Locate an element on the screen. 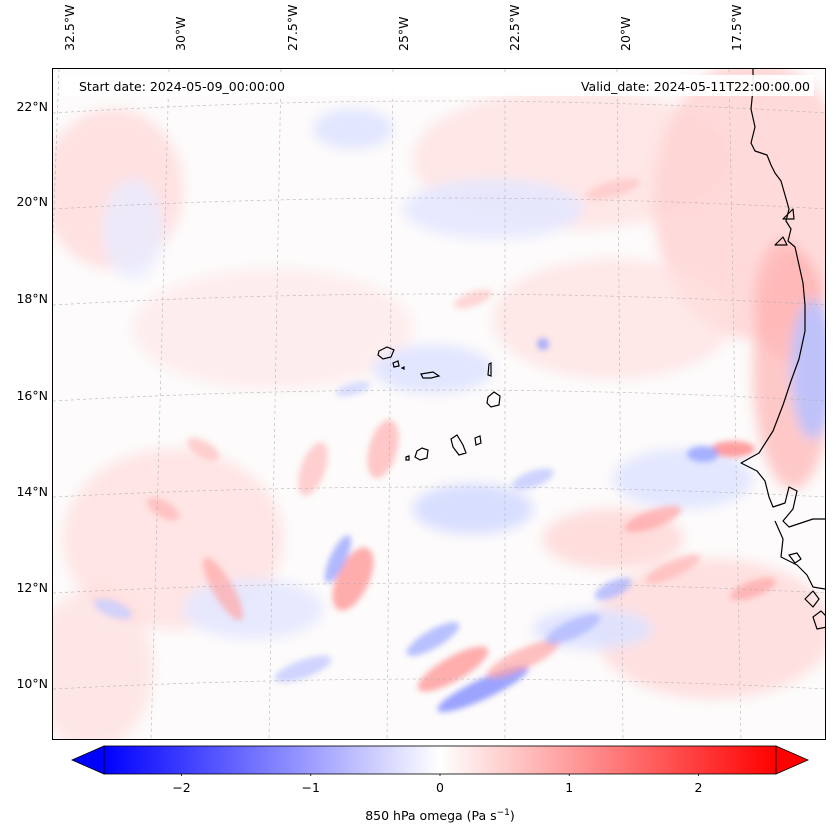 The height and width of the screenshot is (839, 837). colorbar-label-main: 850 hPa omega (Pa s is located at coordinates (431, 816).